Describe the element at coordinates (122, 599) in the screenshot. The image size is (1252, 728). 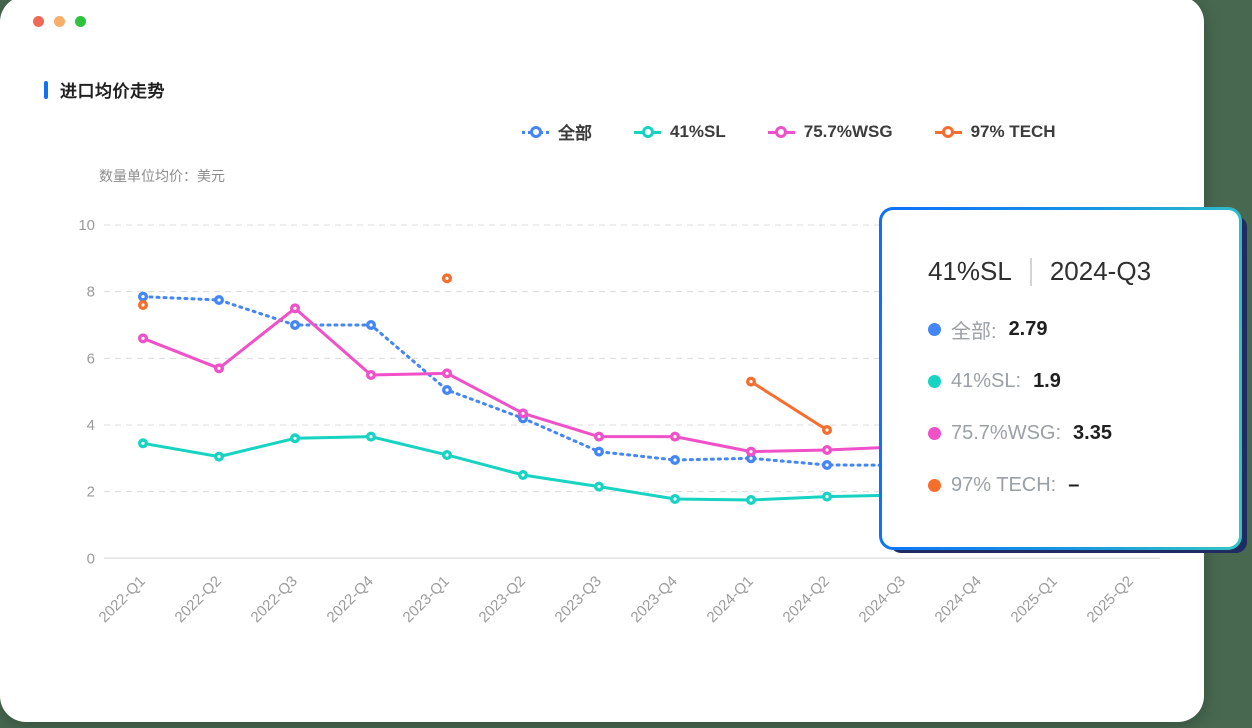
I see `x-axis-tick-label: 2022-Q1` at that location.